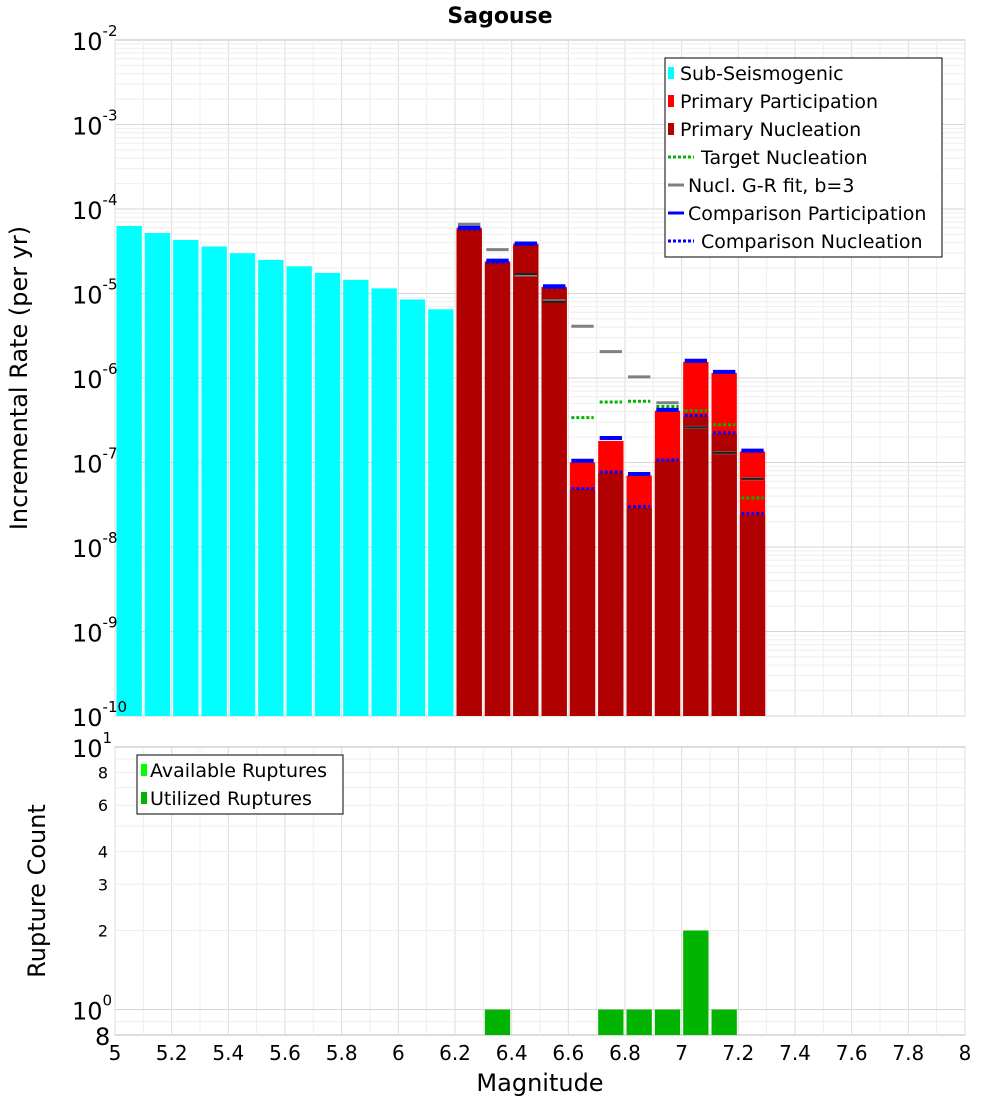  Describe the element at coordinates (625, 1053) in the screenshot. I see `x-tick-label: 6.8` at that location.